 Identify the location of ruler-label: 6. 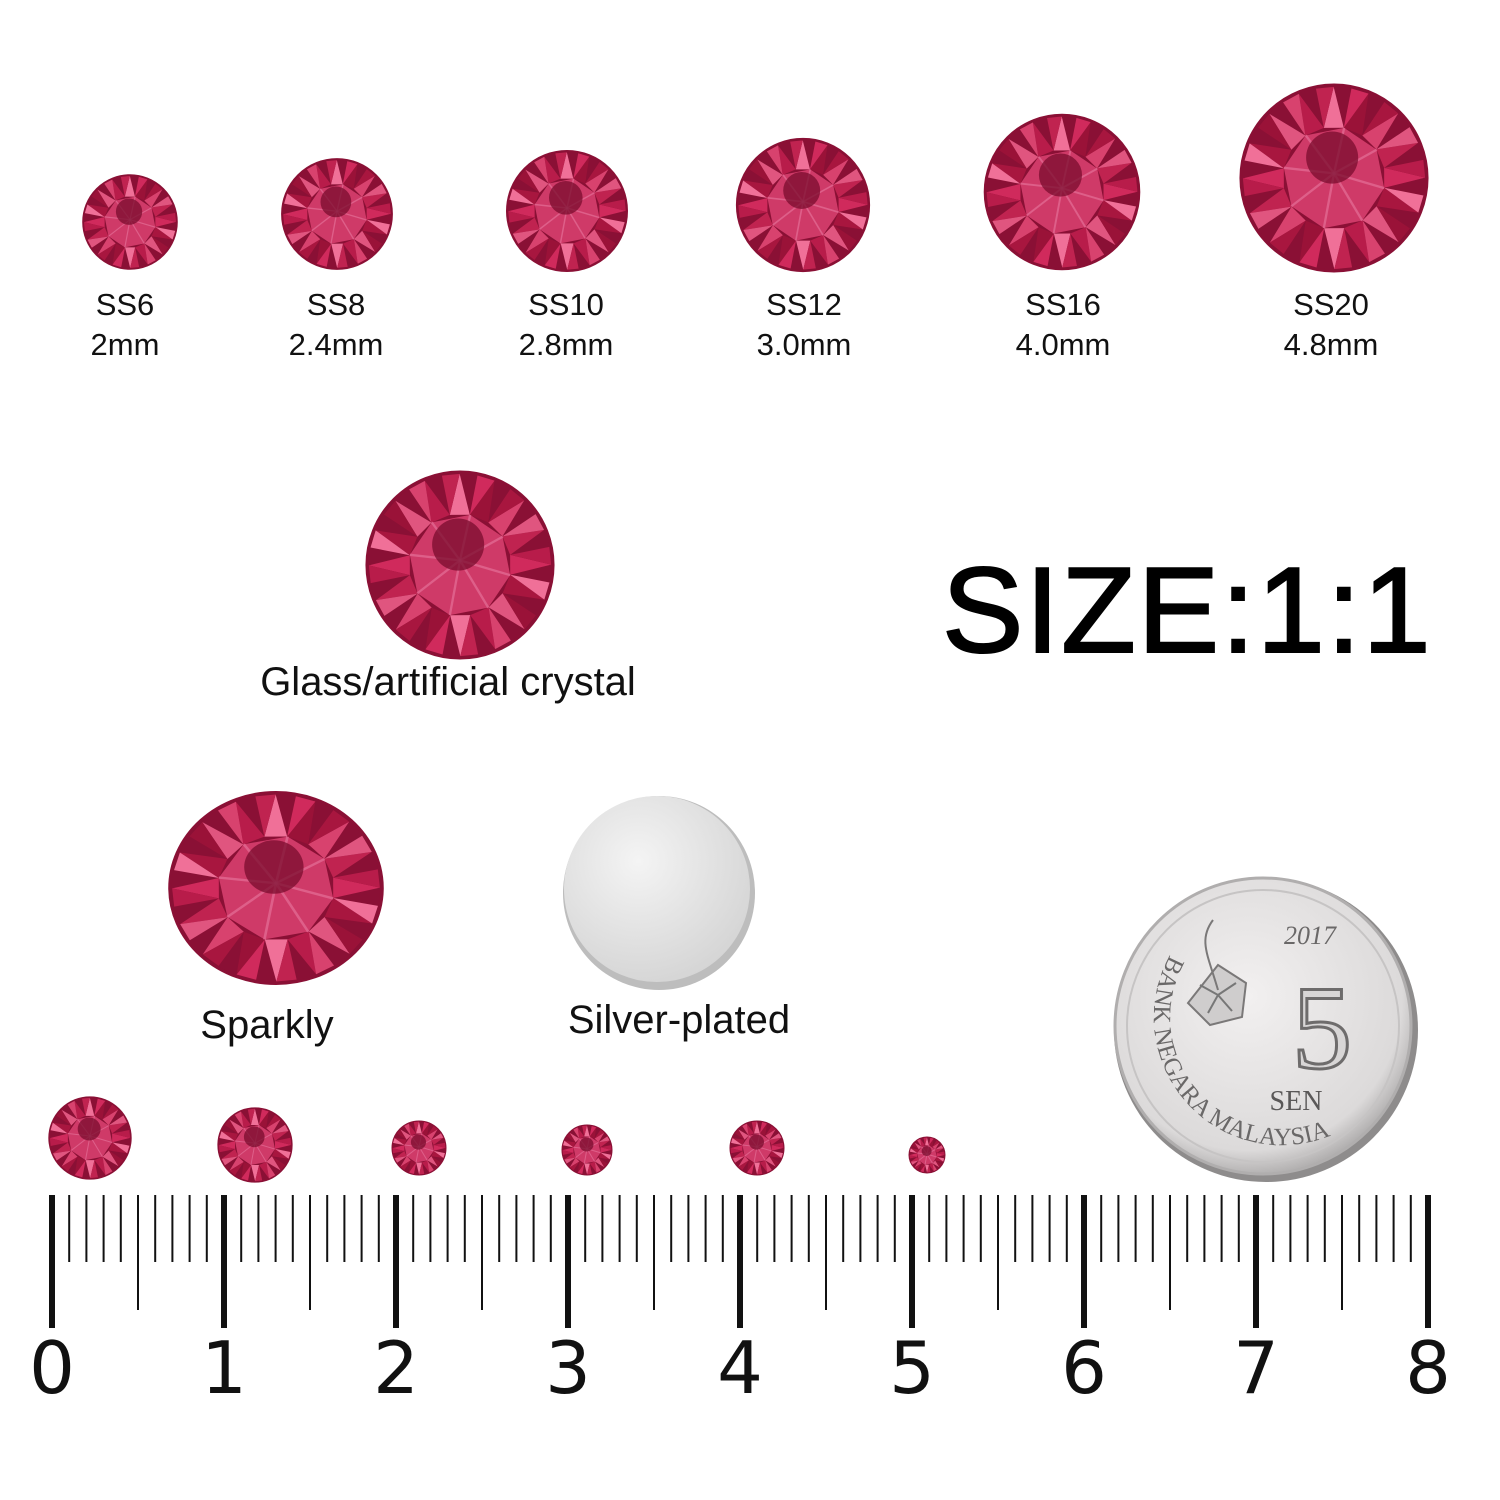
(1084, 1368).